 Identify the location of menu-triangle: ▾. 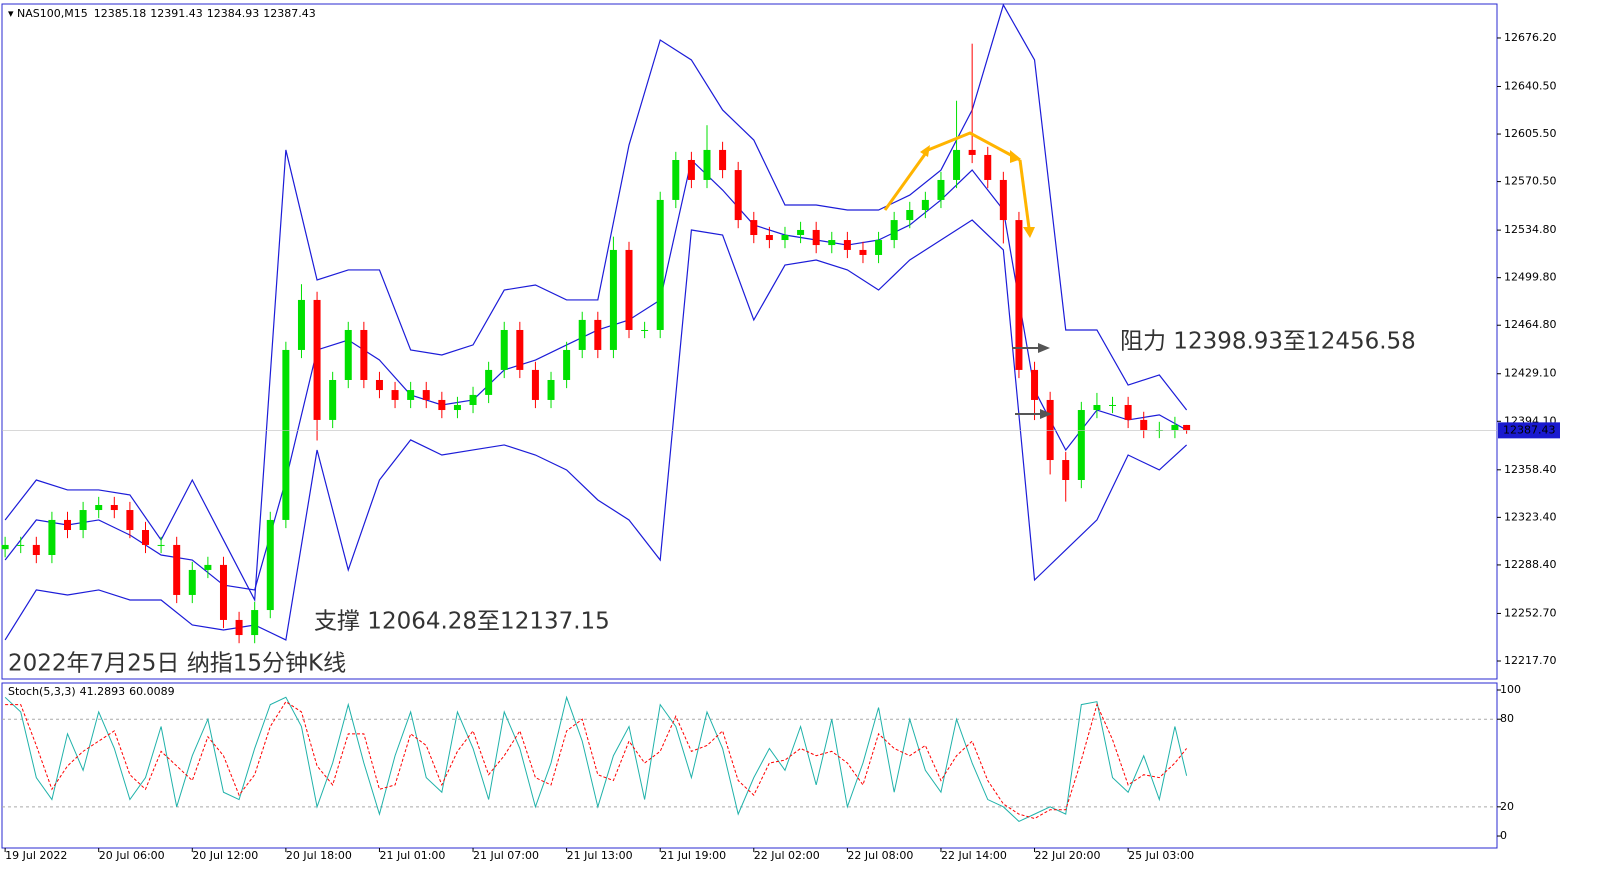
(12, 13).